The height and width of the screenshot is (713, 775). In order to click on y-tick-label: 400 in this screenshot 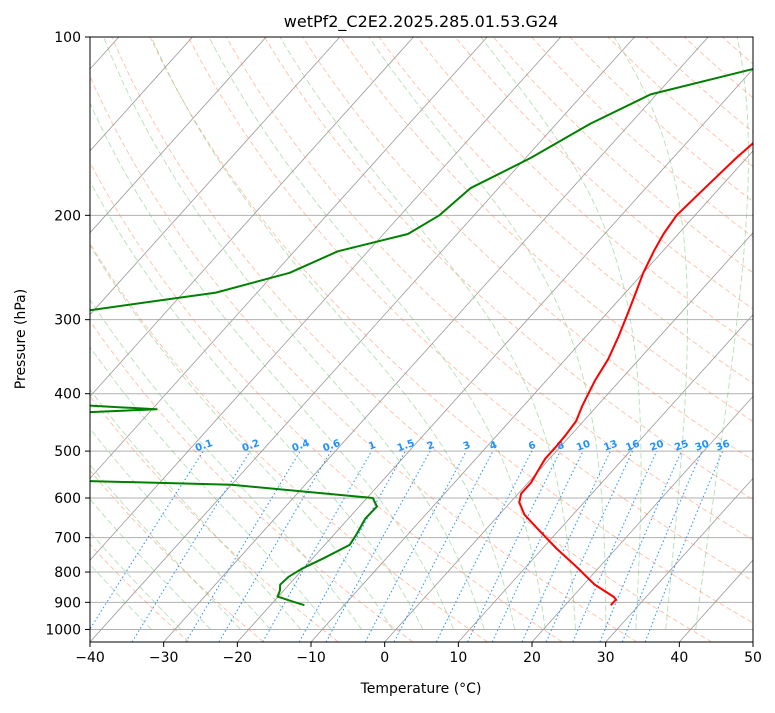, I will do `click(67, 395)`.